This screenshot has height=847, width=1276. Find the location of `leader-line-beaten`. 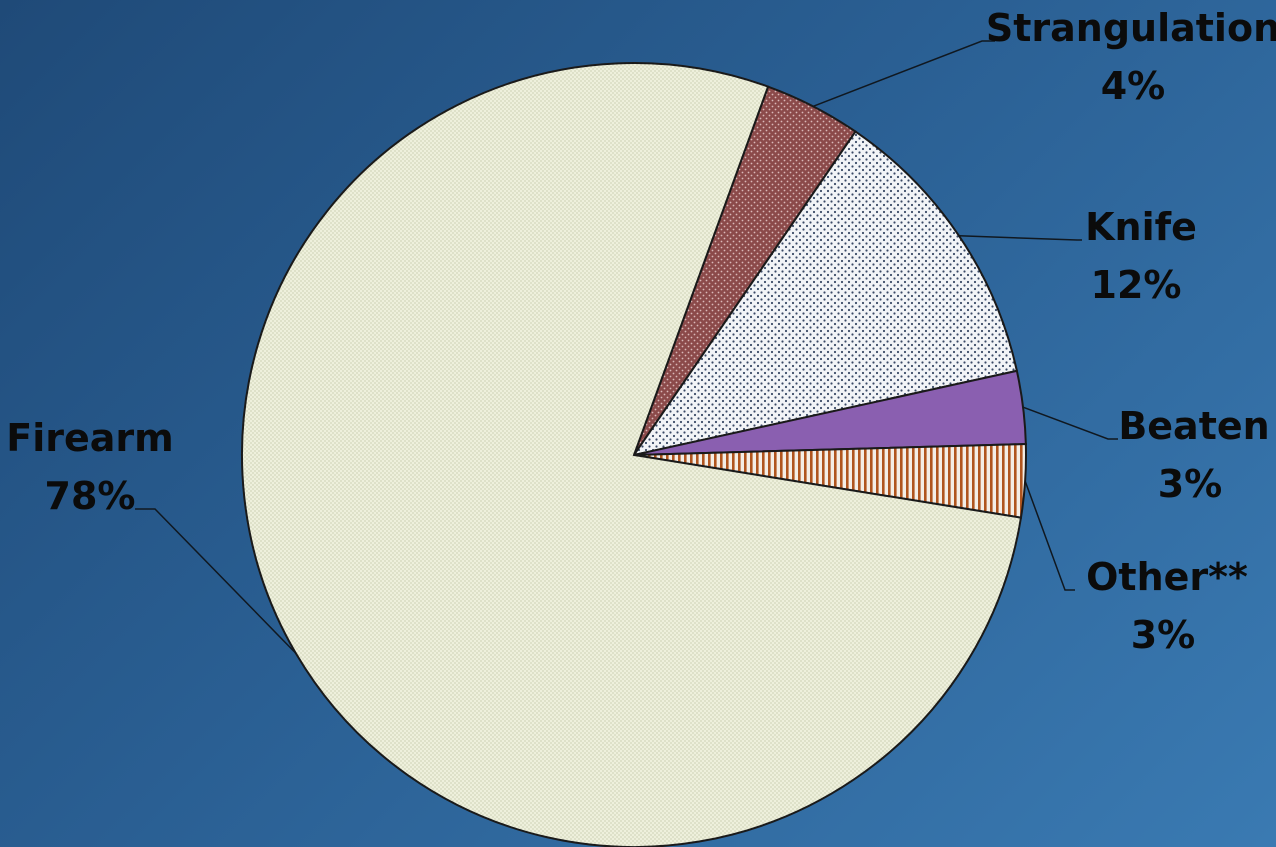

leader-line-beaten is located at coordinates (1070, 423).